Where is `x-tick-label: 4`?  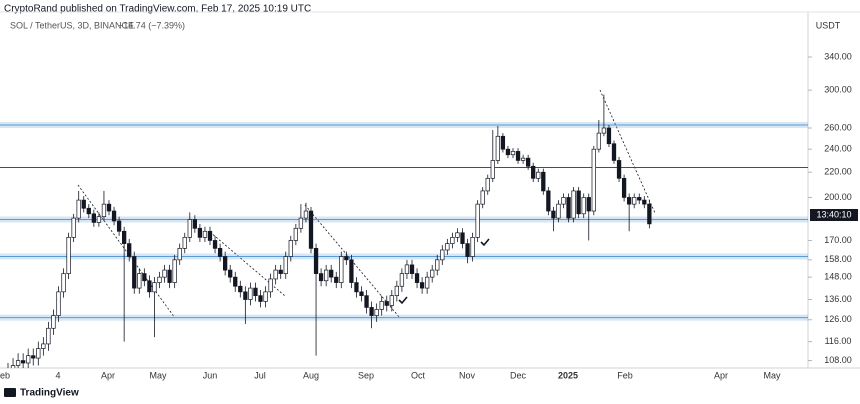
x-tick-label: 4 is located at coordinates (57, 375).